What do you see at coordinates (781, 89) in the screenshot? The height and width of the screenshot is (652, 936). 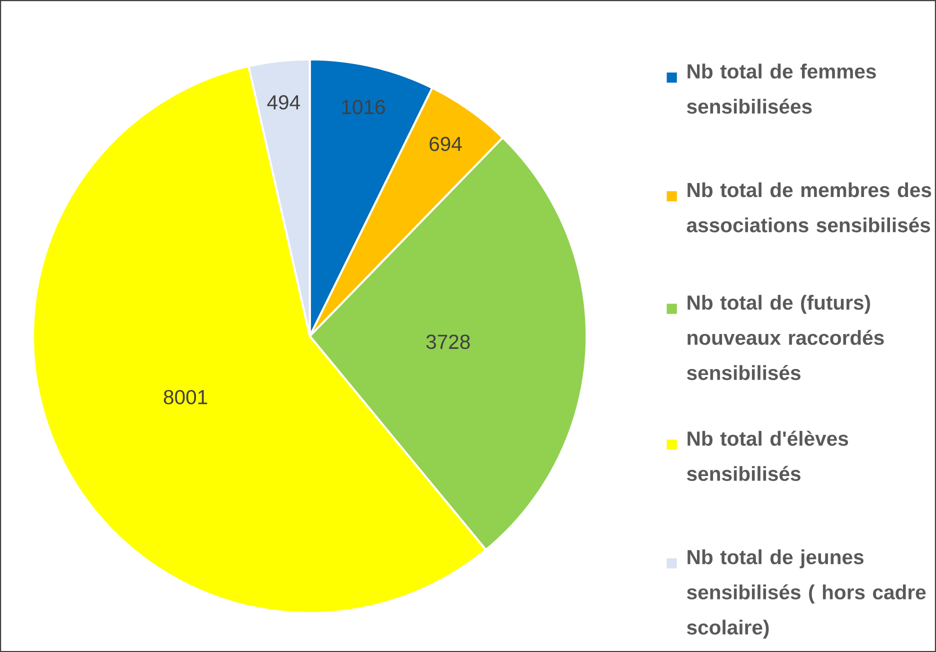 I see `legend-label: Nb total de femmes sensibilisées` at bounding box center [781, 89].